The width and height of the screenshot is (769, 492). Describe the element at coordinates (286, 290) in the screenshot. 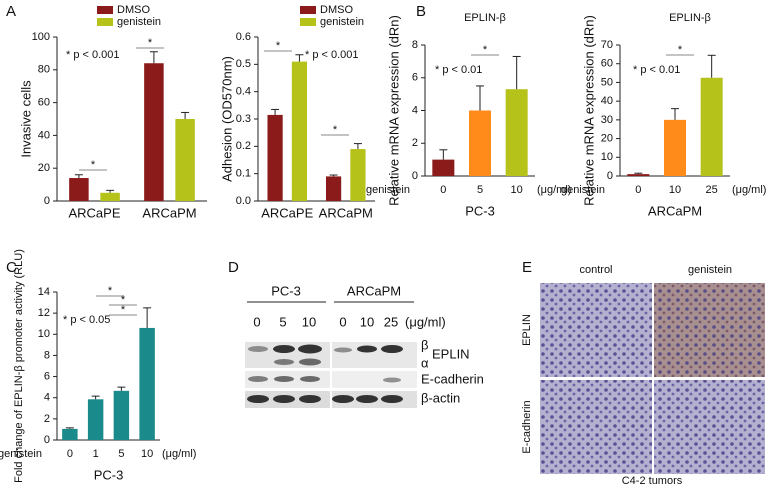

I see `blot-group: PC-3` at that location.